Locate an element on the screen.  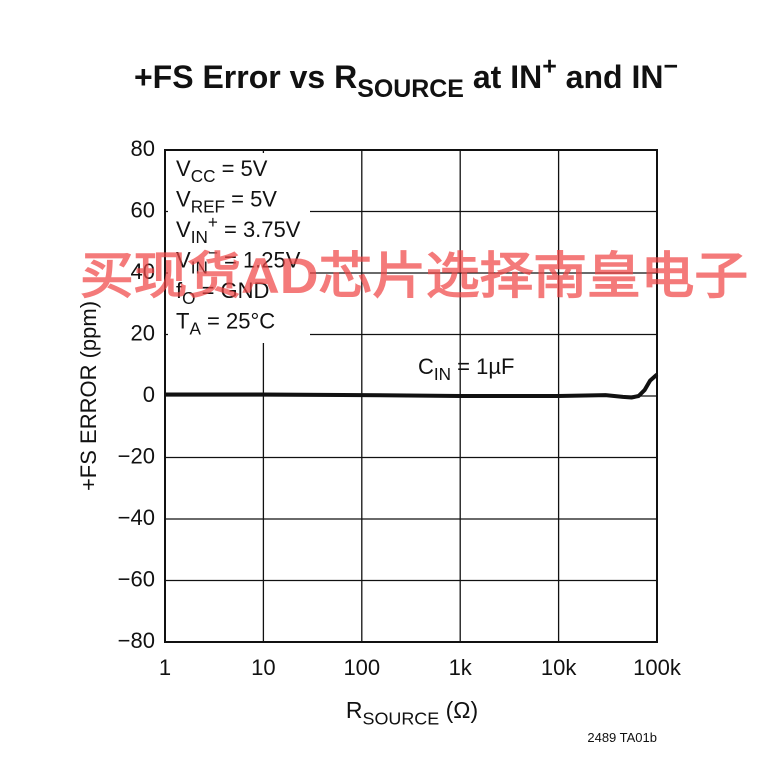
y-tick-label: −40 is located at coordinates (136, 517).